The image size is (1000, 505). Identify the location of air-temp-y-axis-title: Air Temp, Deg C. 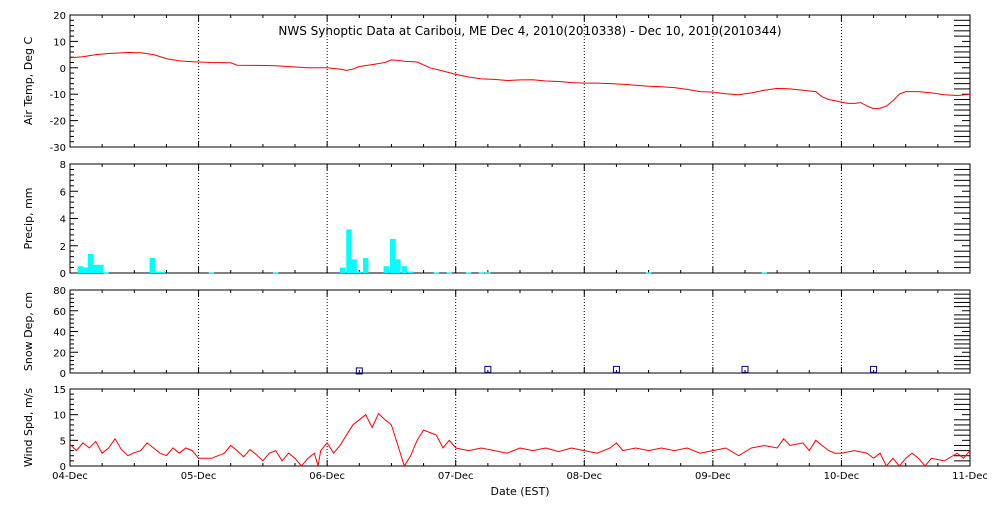
(28, 81).